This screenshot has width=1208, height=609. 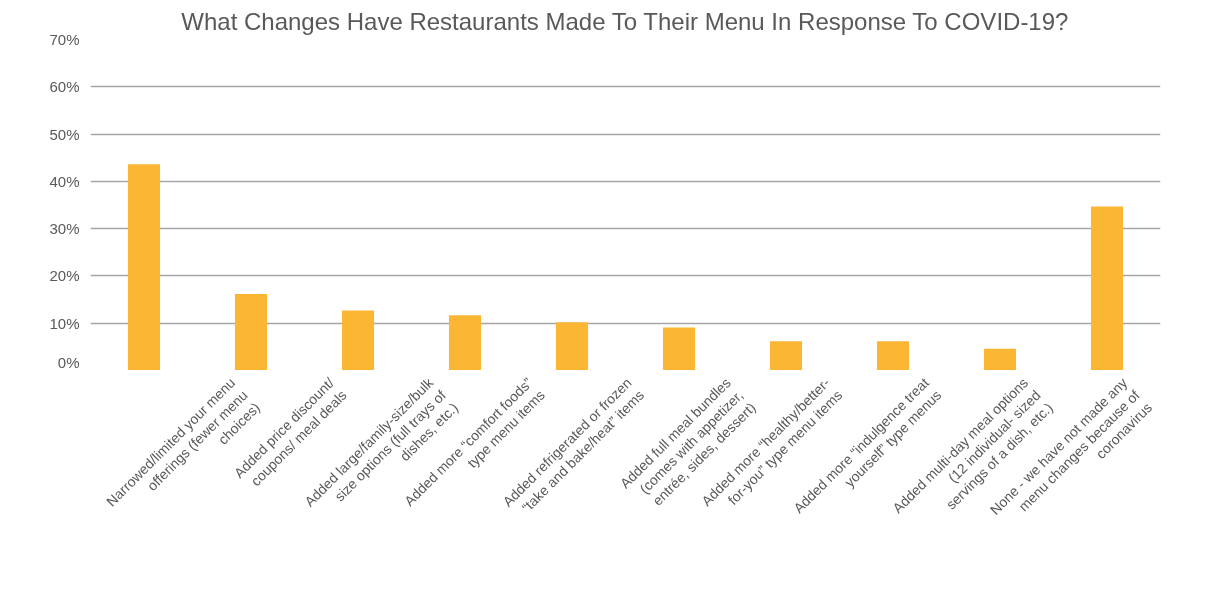 What do you see at coordinates (64, 134) in the screenshot?
I see `y-tick-label: 50%` at bounding box center [64, 134].